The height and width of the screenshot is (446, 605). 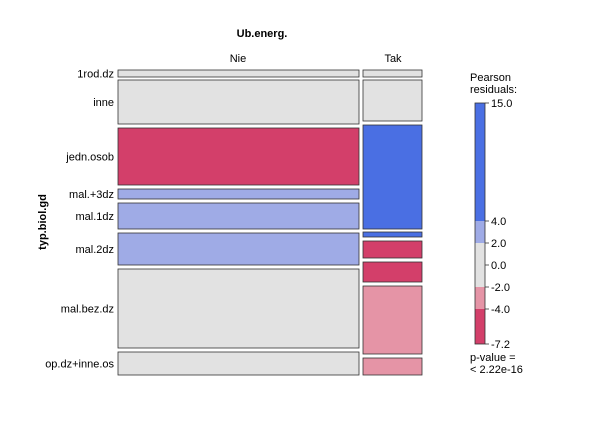 What do you see at coordinates (238, 249) in the screenshot?
I see `tile-mal.2dz-nie` at bounding box center [238, 249].